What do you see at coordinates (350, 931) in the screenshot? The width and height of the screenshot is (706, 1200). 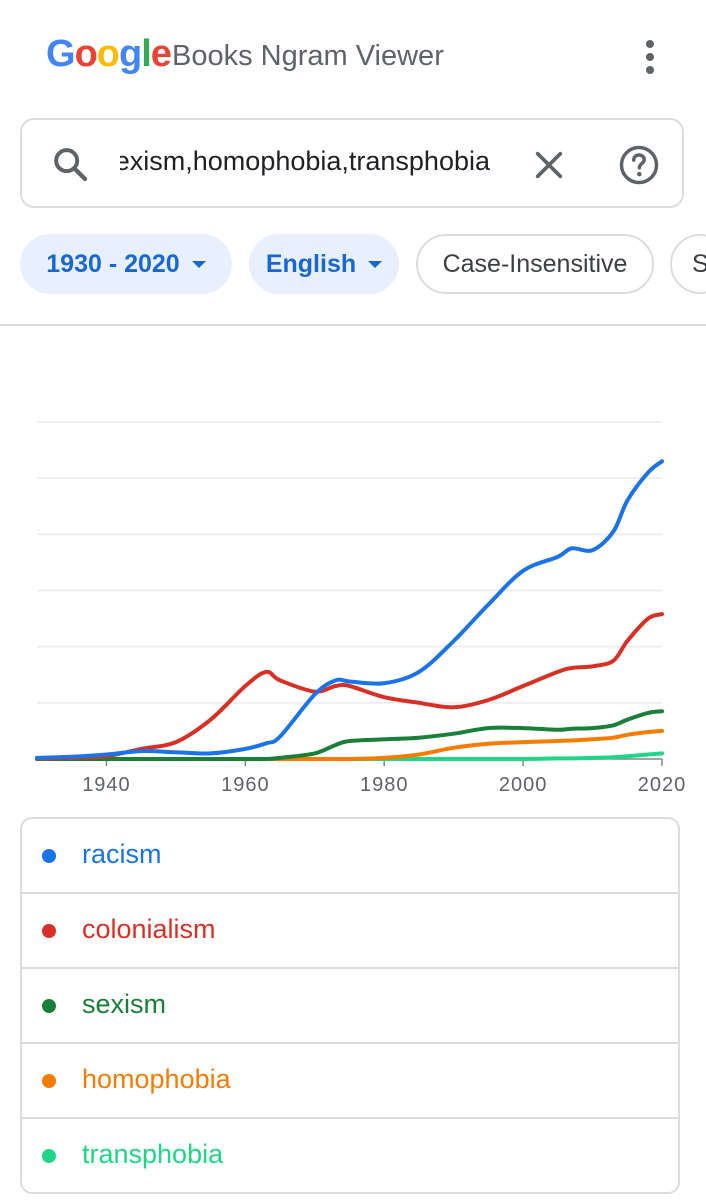 I see `legend-item-colonialism: colonialism` at bounding box center [350, 931].